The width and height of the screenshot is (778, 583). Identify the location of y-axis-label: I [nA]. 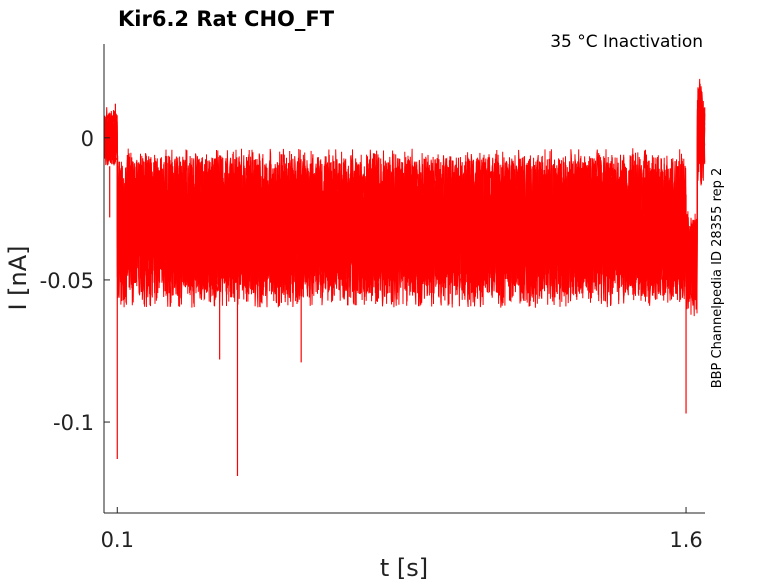
(18, 277).